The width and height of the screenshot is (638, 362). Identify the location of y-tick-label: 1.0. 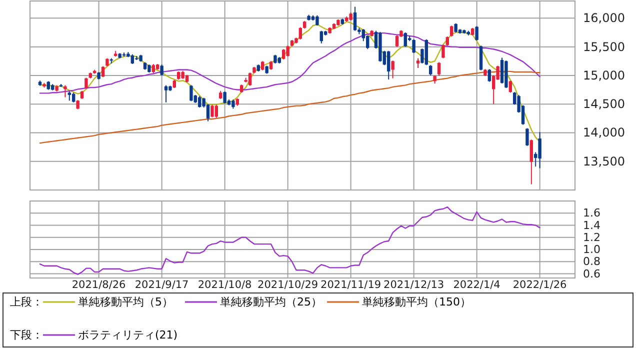
(591, 249).